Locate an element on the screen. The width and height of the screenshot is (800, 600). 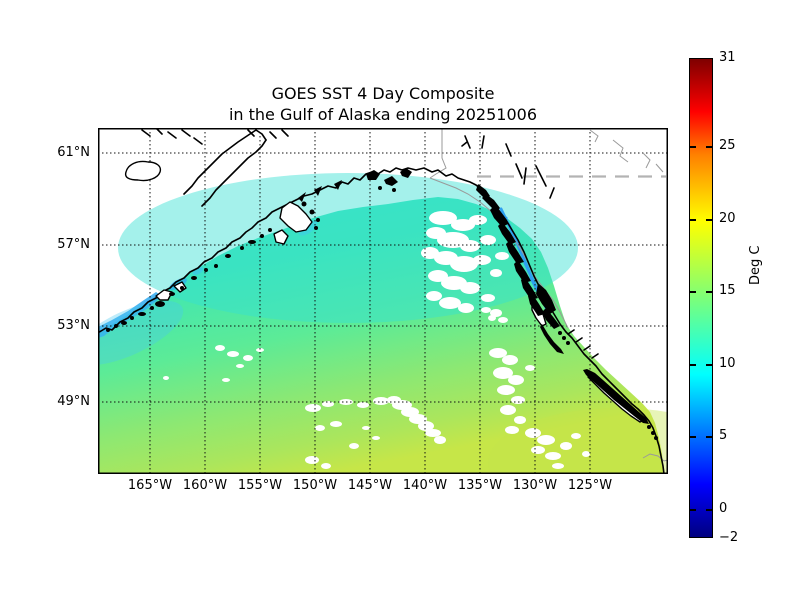
colorbar-axis-label: Deg C is located at coordinates (755, 265).